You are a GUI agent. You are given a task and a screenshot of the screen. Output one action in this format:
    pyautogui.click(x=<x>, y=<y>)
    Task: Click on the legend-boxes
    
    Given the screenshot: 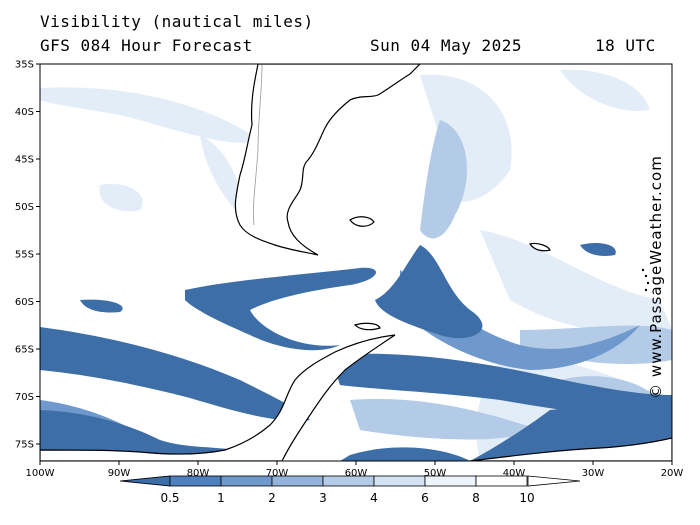 What is the action you would take?
    pyautogui.click(x=348, y=481)
    